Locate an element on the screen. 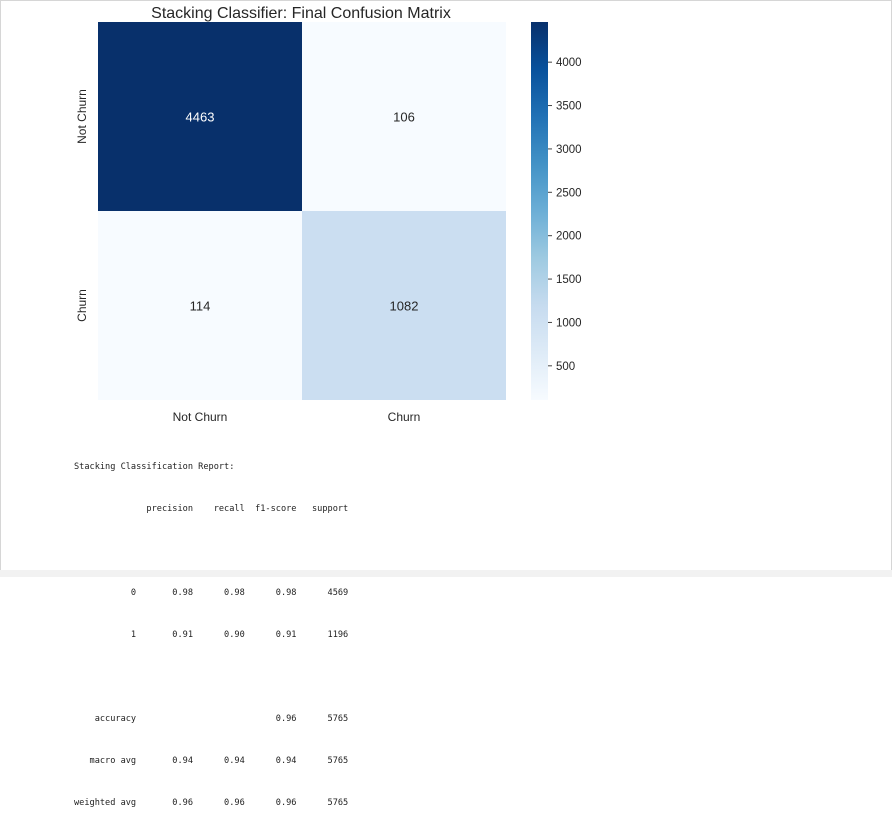 This screenshot has height=824, width=892. colorbar-tick-label: 500 is located at coordinates (565, 367).